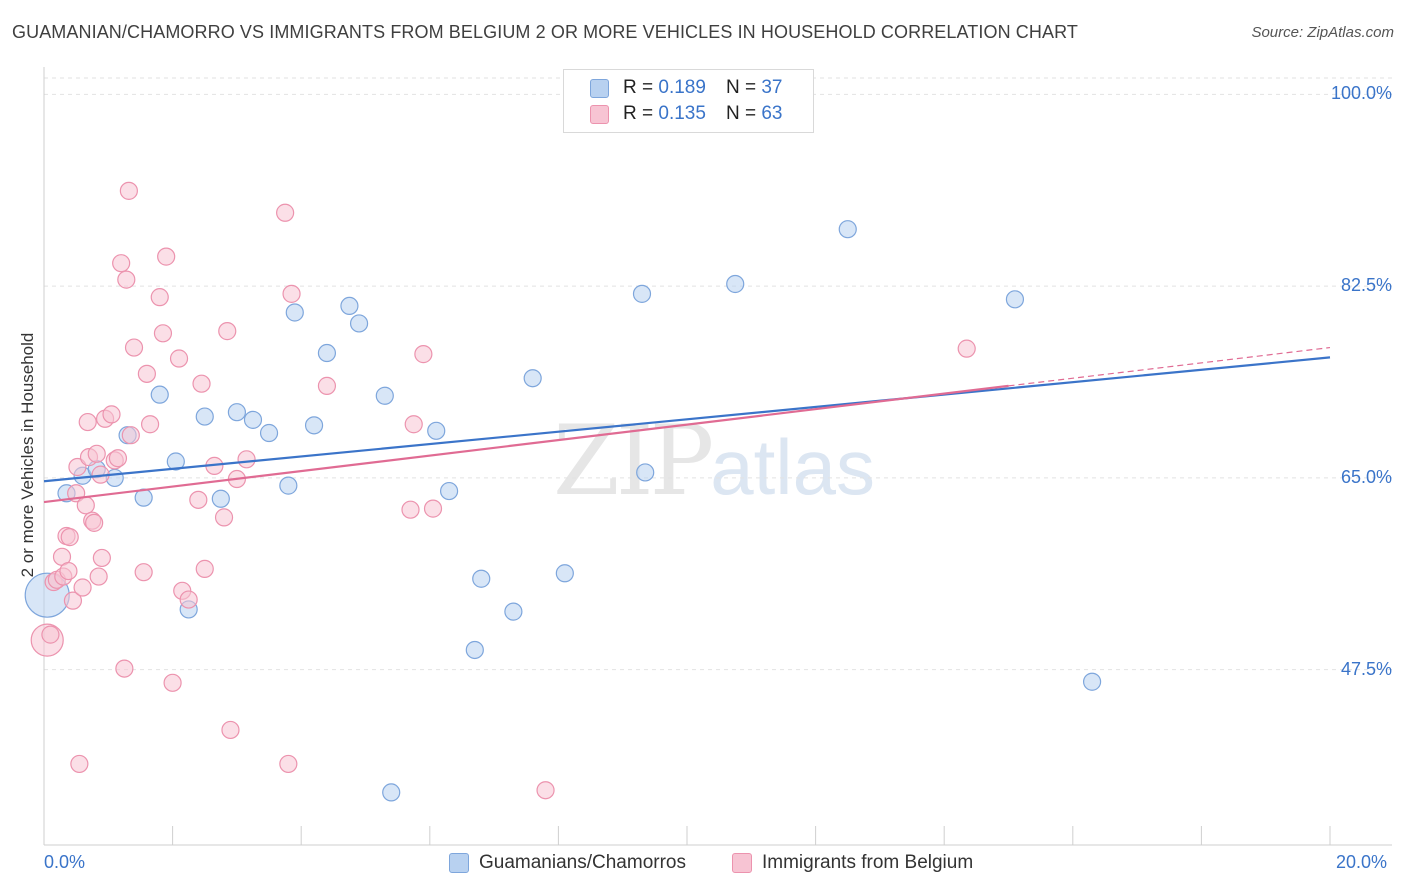  I want to click on y-axis-label: 2 or more Vehicles in Household, so click(27, 455).